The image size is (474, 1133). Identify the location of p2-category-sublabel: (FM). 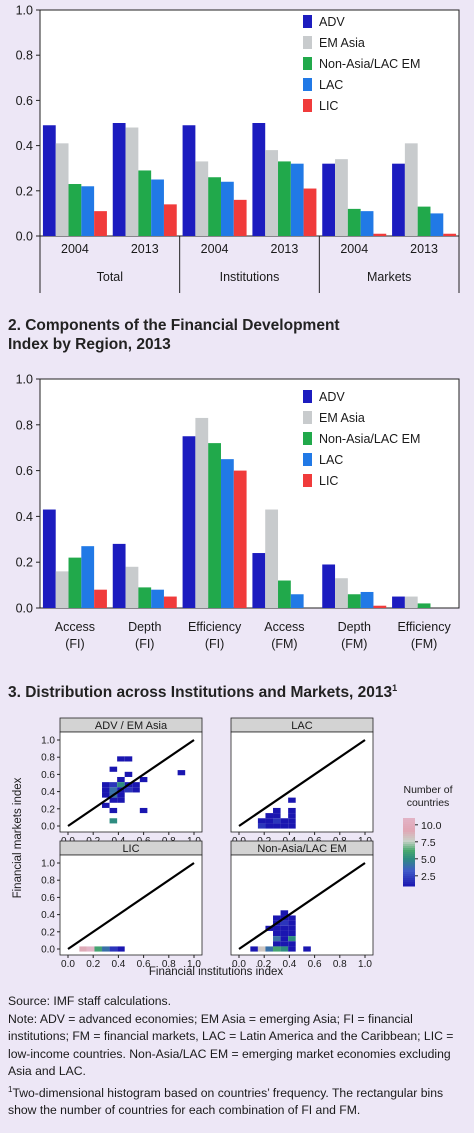
(354, 644).